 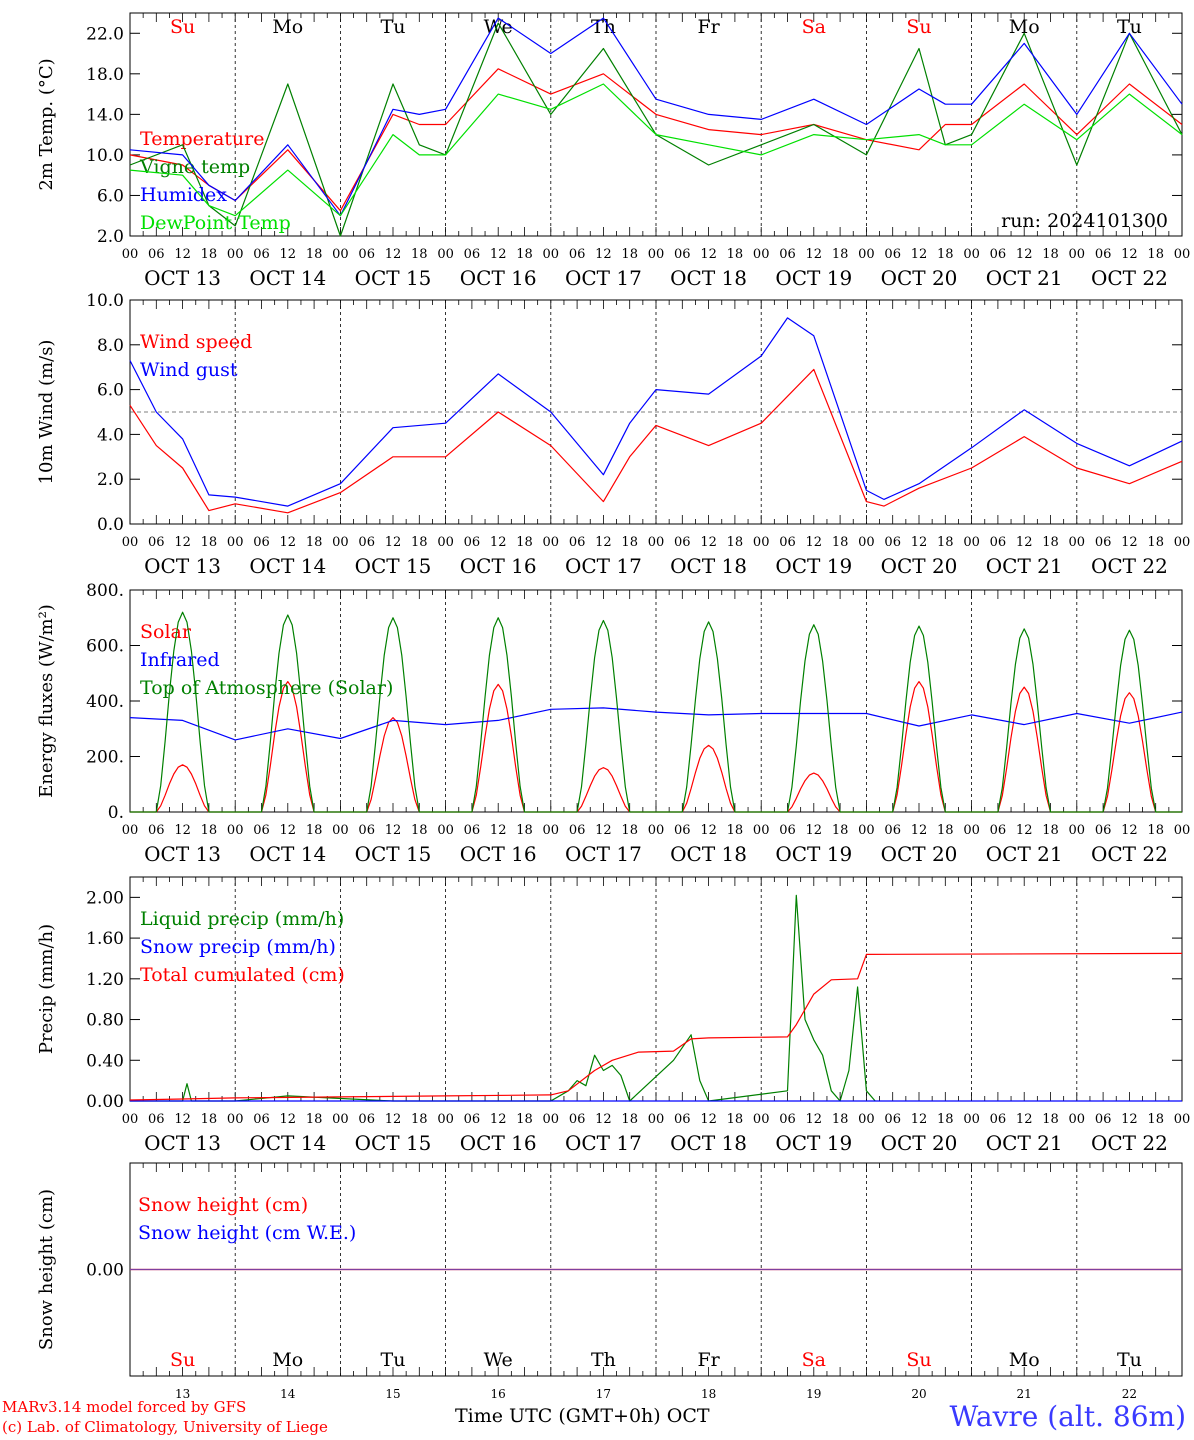 What do you see at coordinates (287, 566) in the screenshot?
I see `date-label: OCT 14` at bounding box center [287, 566].